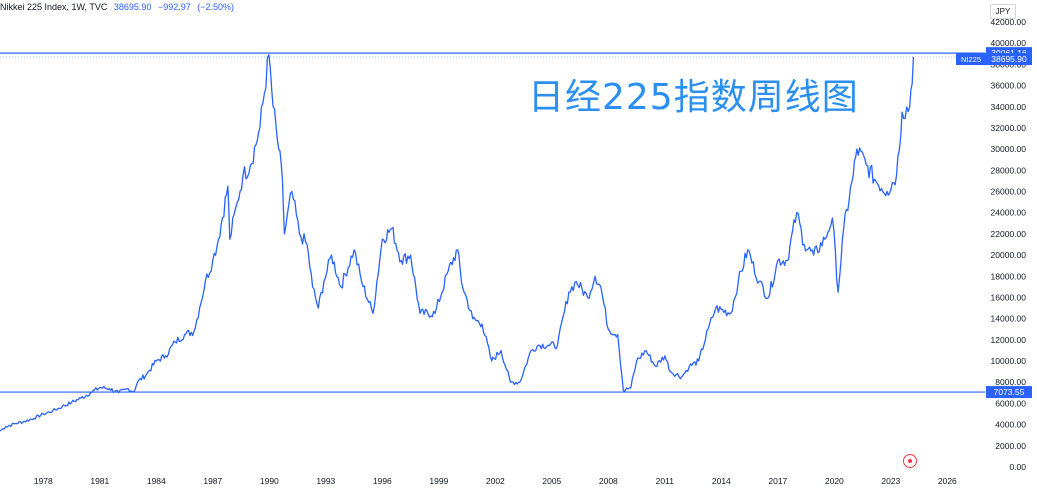 The image size is (1037, 495). I want to click on y-tick-label: 42000.00, so click(1009, 22).